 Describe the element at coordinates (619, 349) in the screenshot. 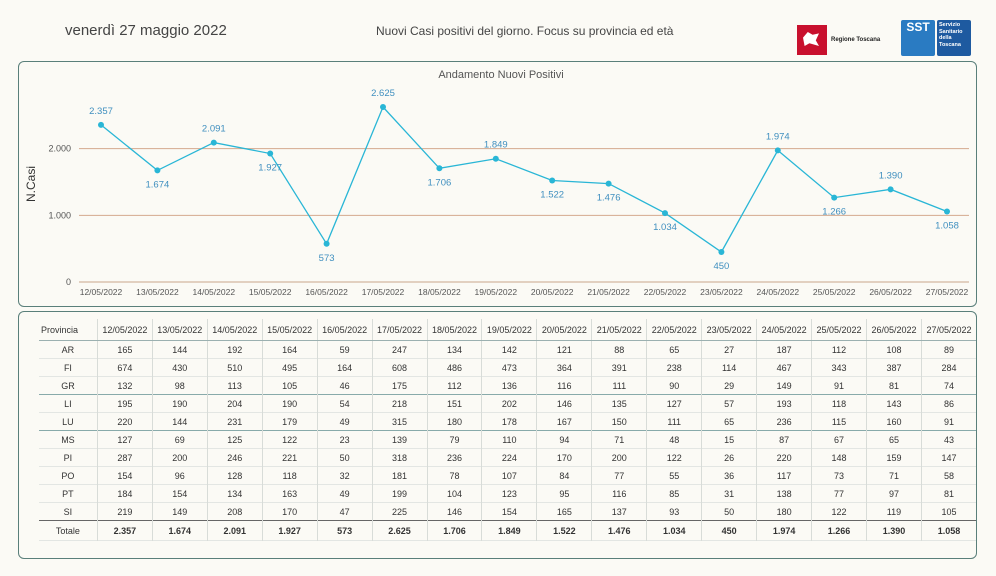

I see `table-cell: 88` at that location.